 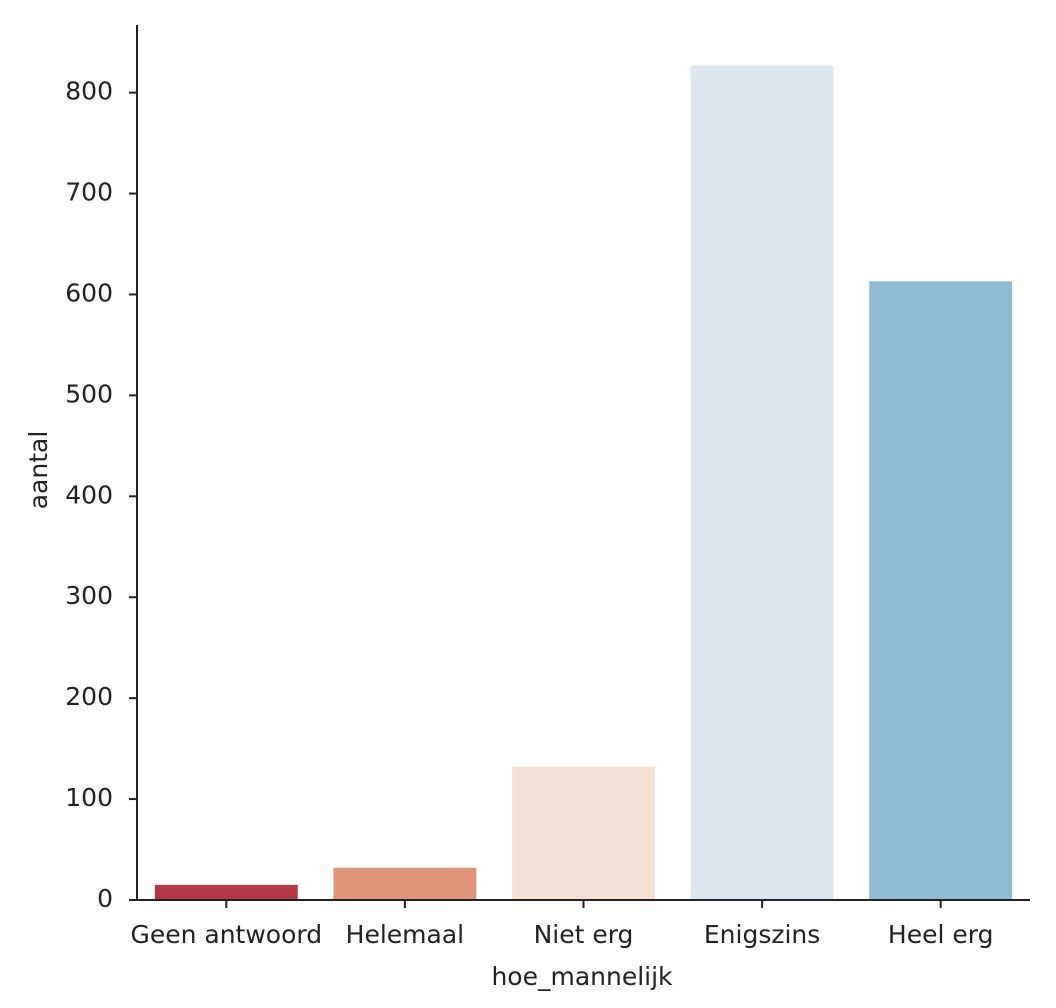 What do you see at coordinates (89, 494) in the screenshot?
I see `y-tick-label: 400` at bounding box center [89, 494].